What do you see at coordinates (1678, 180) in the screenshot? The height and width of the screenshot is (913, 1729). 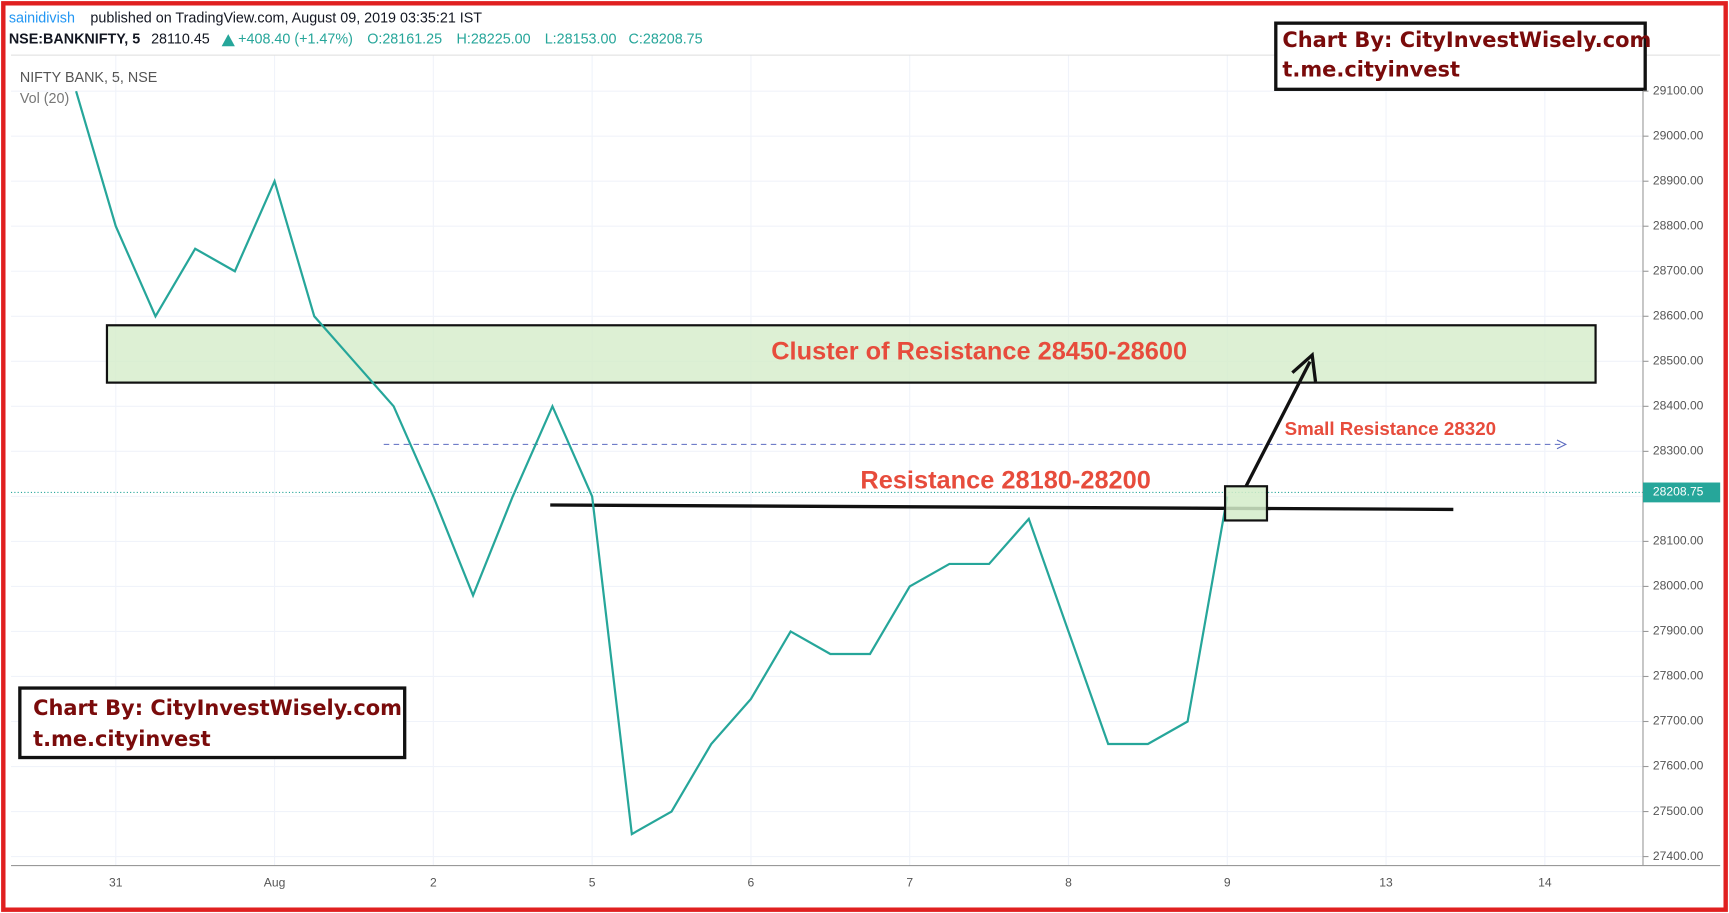 I see `y-tick-label: 28900.00` at bounding box center [1678, 180].